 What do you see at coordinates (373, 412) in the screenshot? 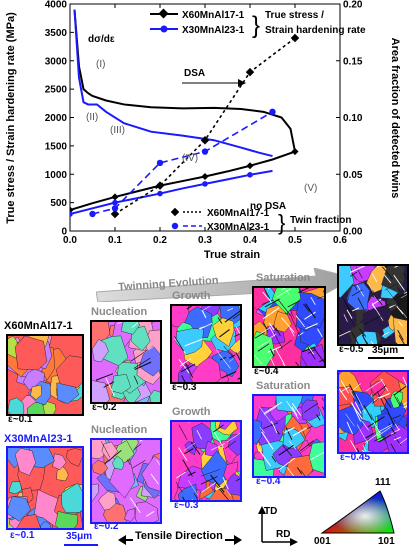
I see `ebsd-map-bottom-0.45` at bounding box center [373, 412].